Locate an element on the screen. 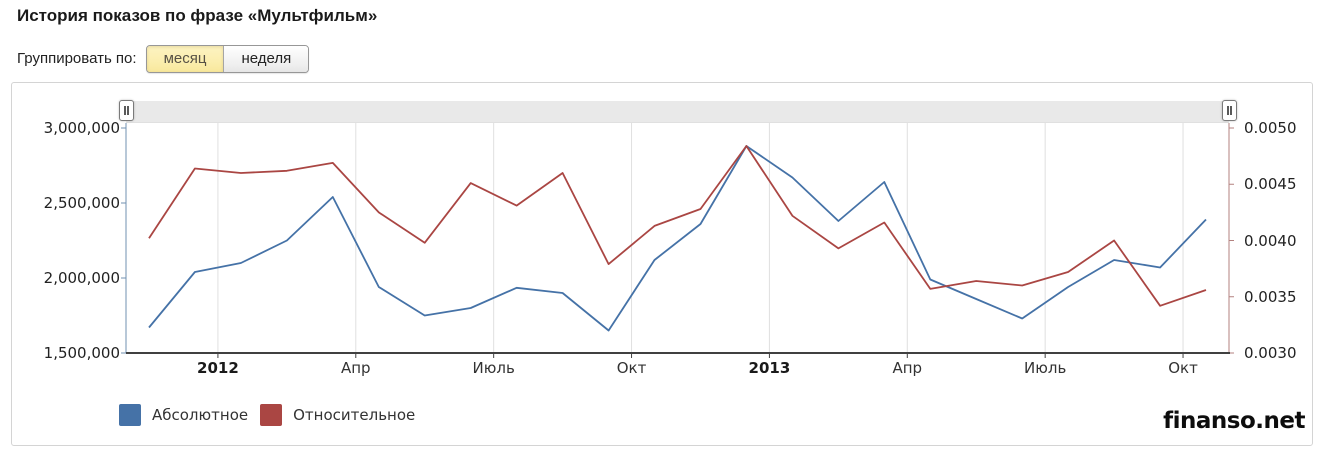  group-by-month-button: месяц is located at coordinates (185, 58).